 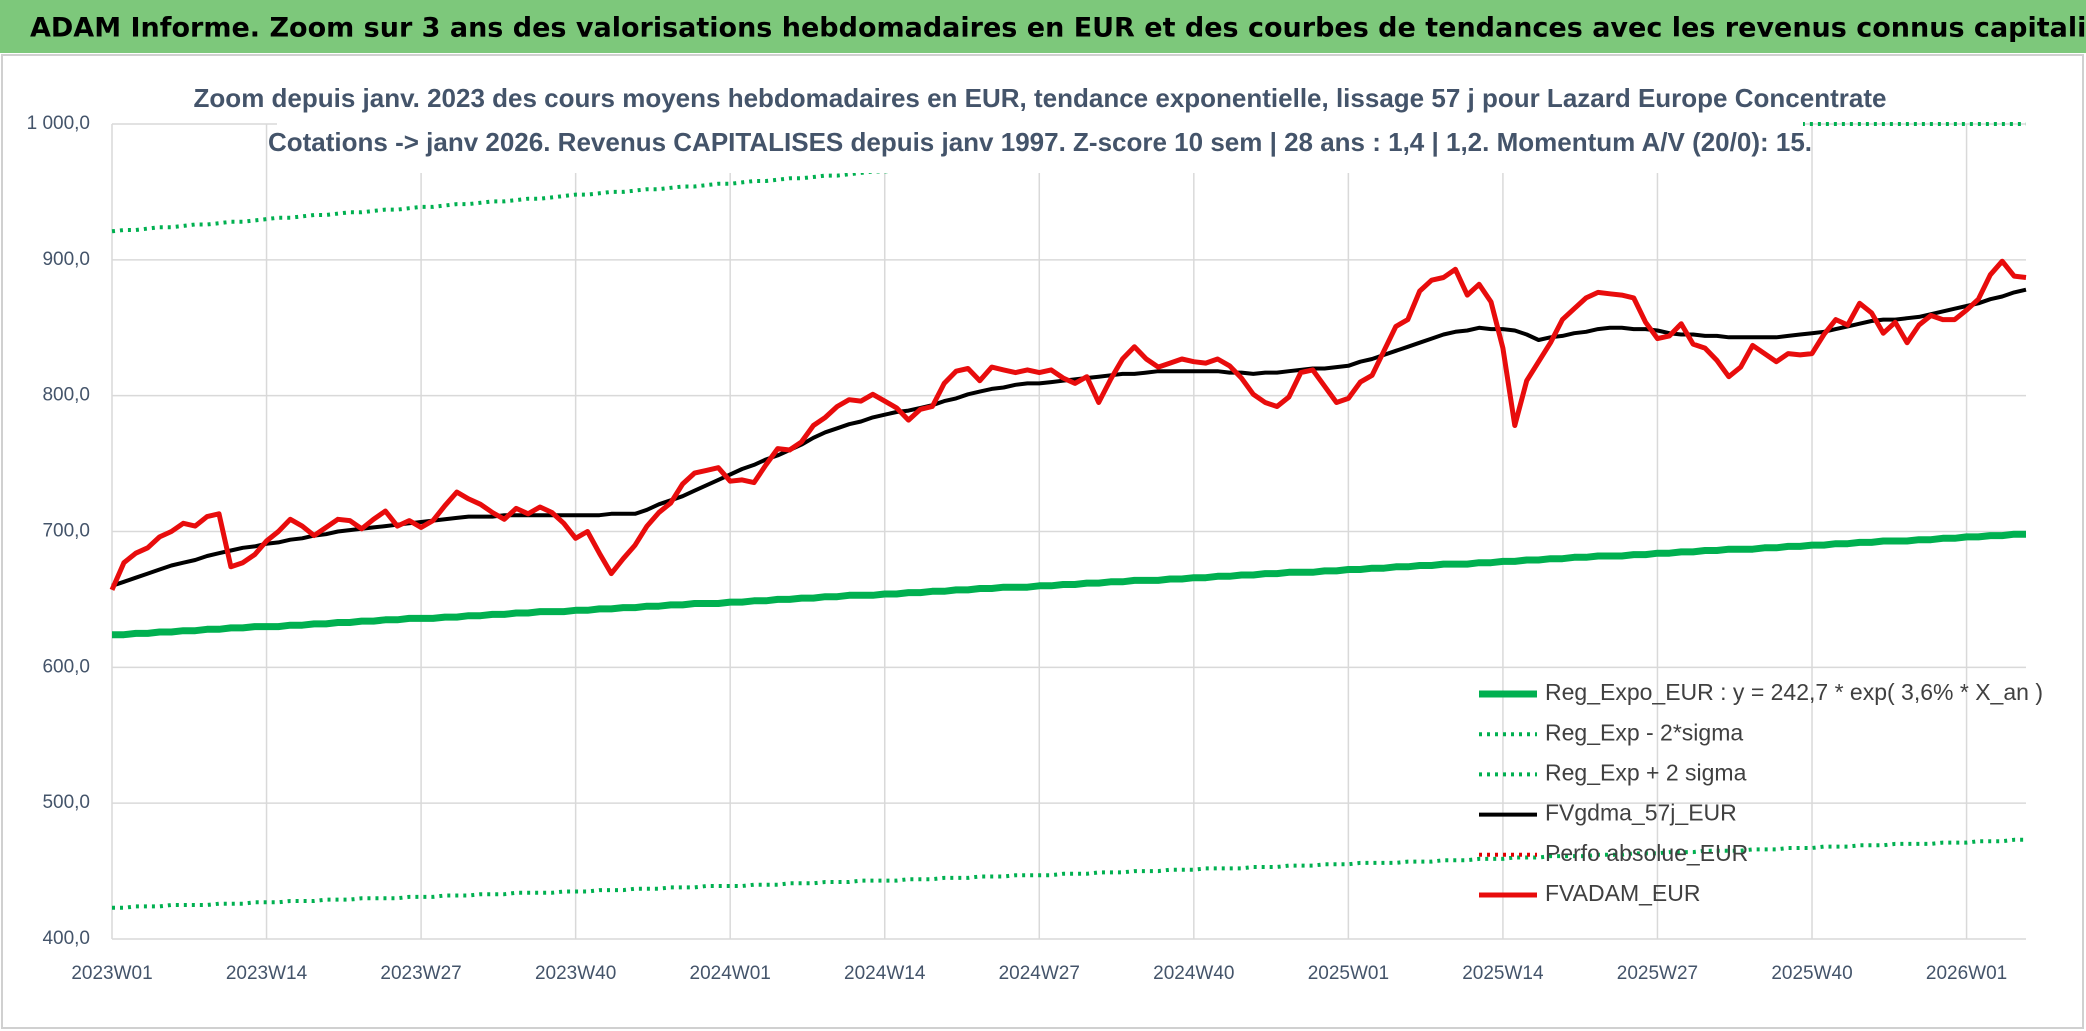 I want to click on x-tick-label: 2023W40, so click(x=575, y=973).